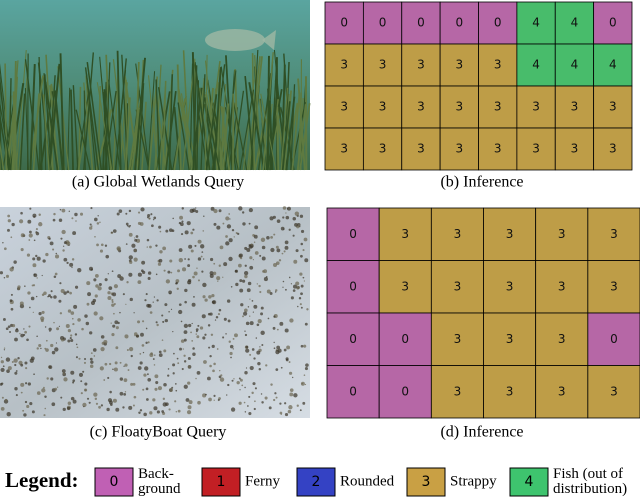 The height and width of the screenshot is (499, 640). What do you see at coordinates (473, 481) in the screenshot?
I see `legend-label: Strappy` at bounding box center [473, 481].